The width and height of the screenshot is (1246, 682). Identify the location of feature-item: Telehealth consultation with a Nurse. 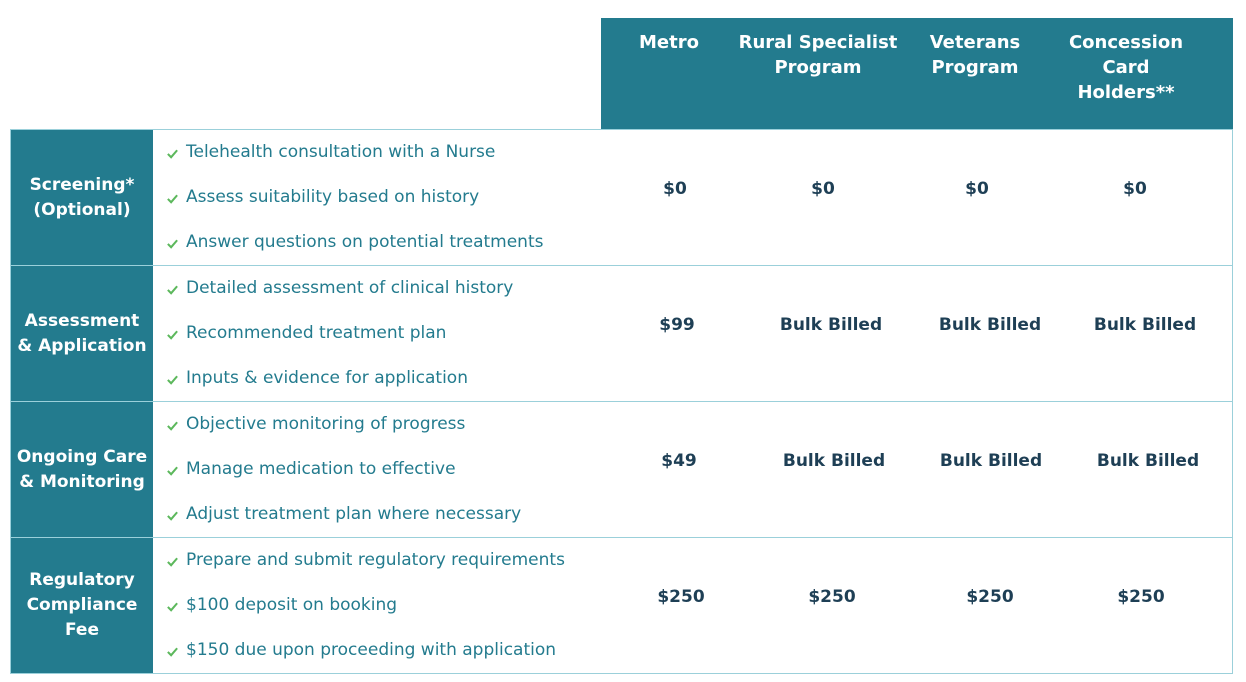
(330, 152).